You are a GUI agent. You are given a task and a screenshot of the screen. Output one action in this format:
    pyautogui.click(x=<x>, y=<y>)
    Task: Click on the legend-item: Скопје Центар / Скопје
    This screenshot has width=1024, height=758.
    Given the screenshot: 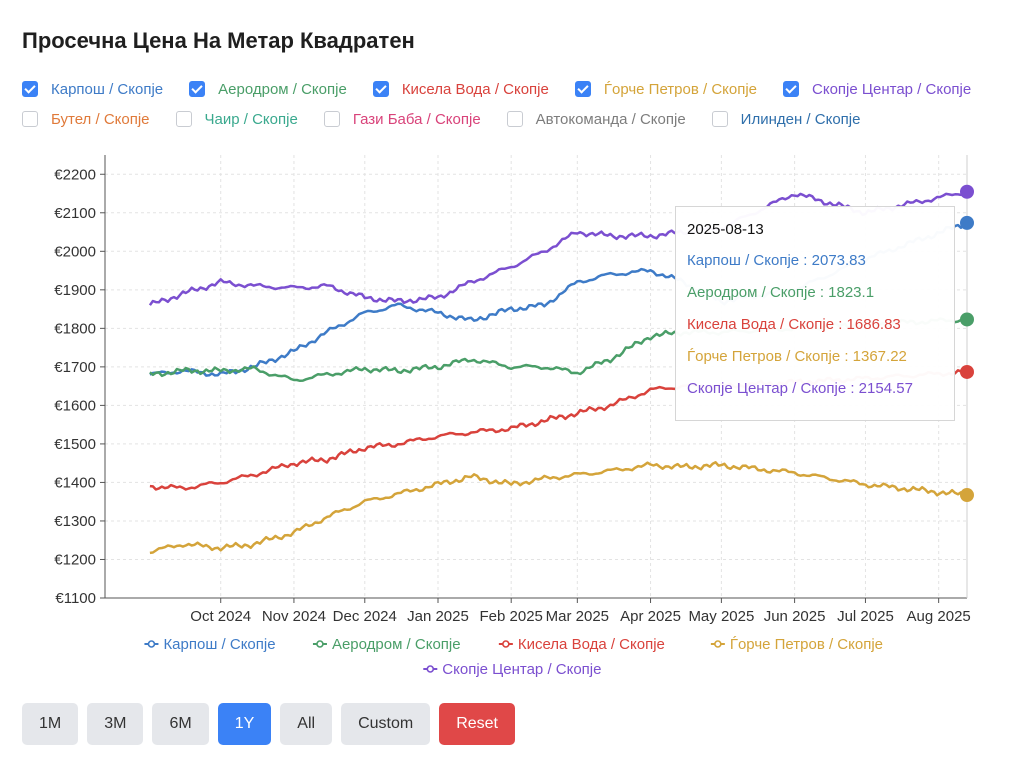 What is the action you would take?
    pyautogui.click(x=512, y=669)
    